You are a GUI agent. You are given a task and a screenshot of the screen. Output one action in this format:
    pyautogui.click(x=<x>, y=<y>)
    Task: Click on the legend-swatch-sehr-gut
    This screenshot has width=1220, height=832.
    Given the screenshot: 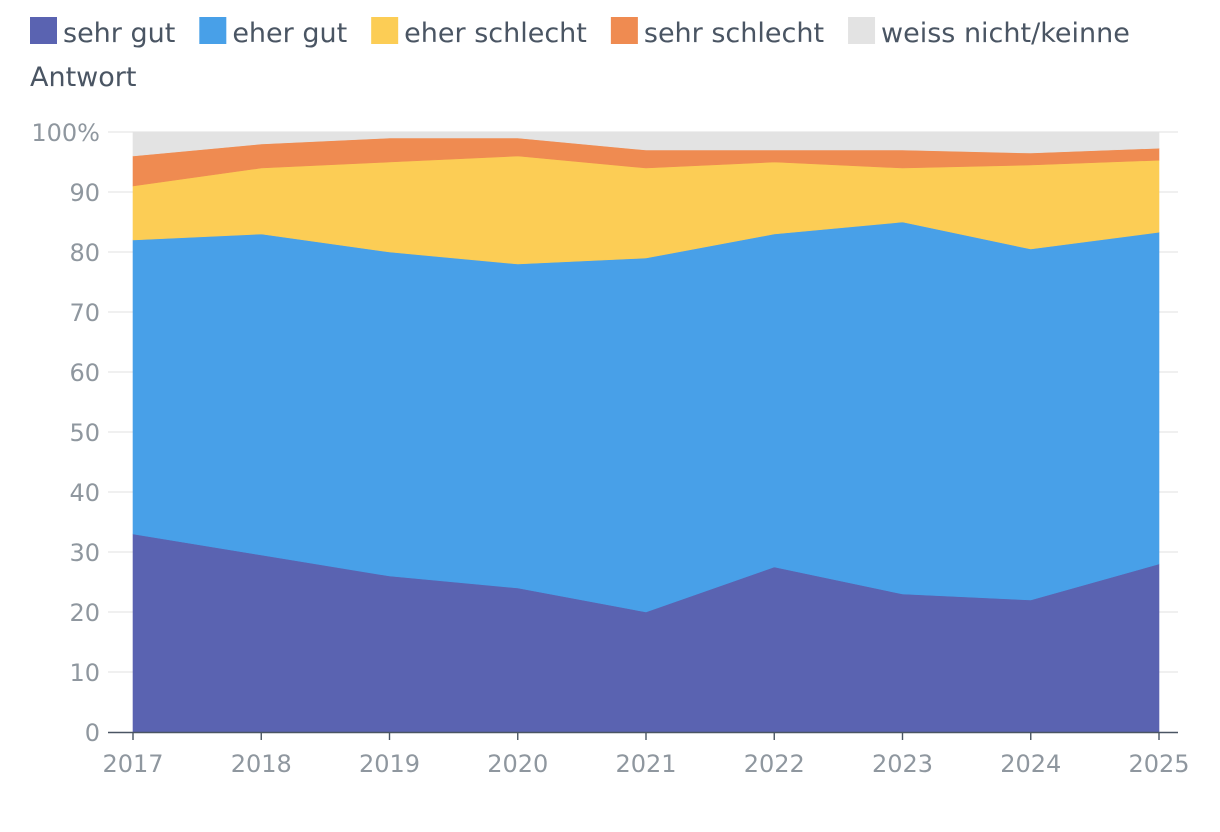 What is the action you would take?
    pyautogui.click(x=43, y=30)
    